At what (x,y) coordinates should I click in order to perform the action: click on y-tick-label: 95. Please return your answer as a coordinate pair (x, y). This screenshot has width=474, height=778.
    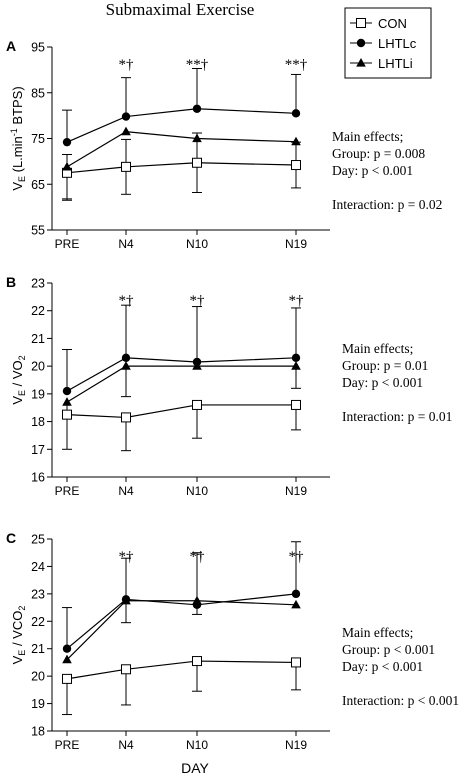
    Looking at the image, I should click on (38, 48).